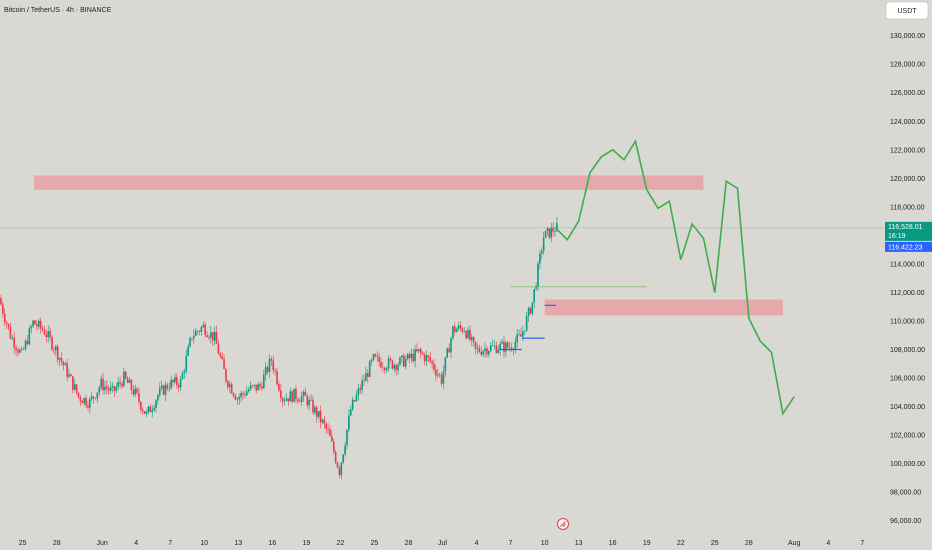 This screenshot has height=550, width=932. I want to click on projection-path, so click(675, 277).